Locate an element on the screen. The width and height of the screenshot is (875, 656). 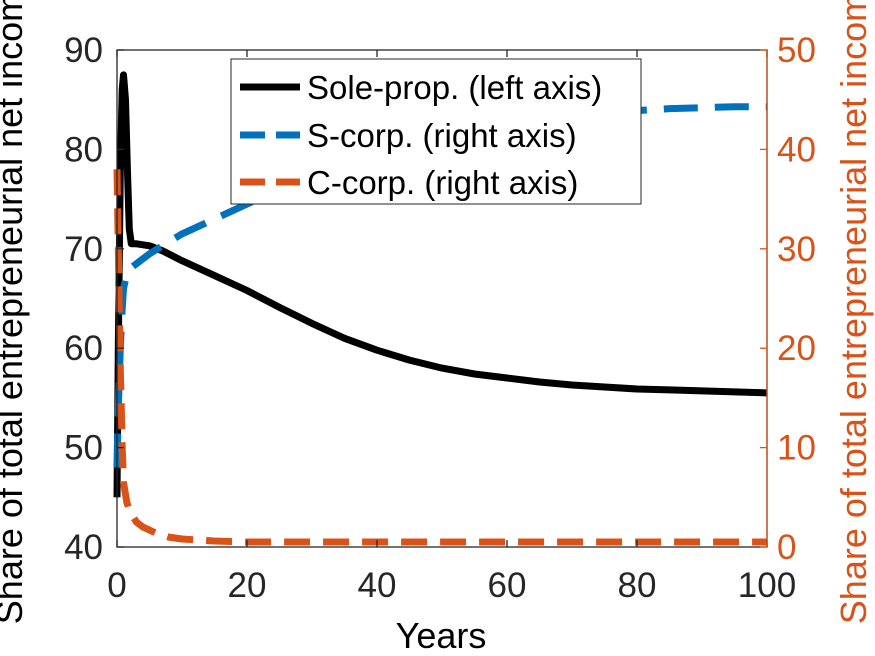
right-y-tick-label: 0 is located at coordinates (786, 547).